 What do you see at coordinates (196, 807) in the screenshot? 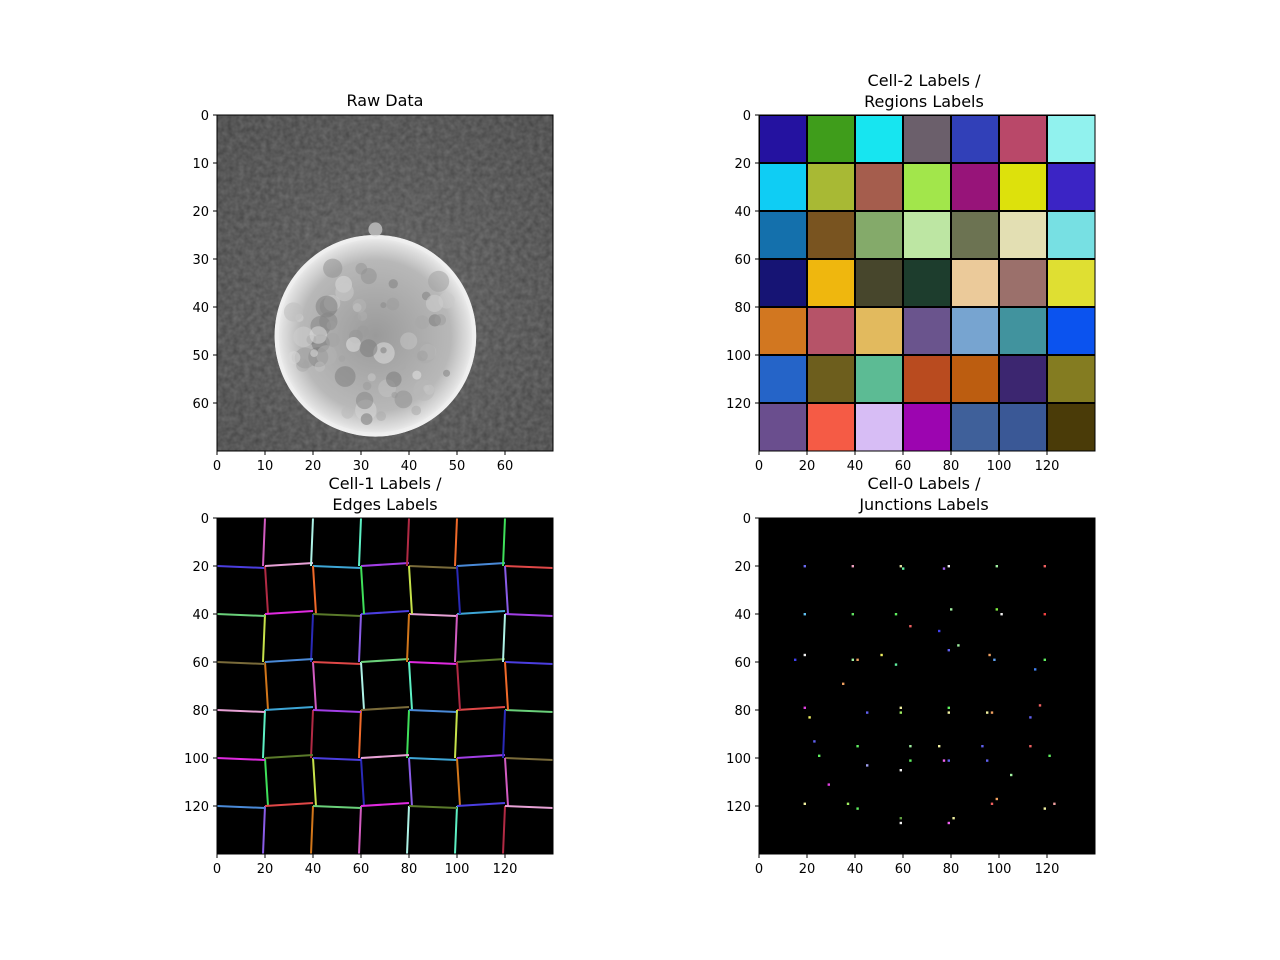
I see `y-tick-label: 120` at bounding box center [196, 807].